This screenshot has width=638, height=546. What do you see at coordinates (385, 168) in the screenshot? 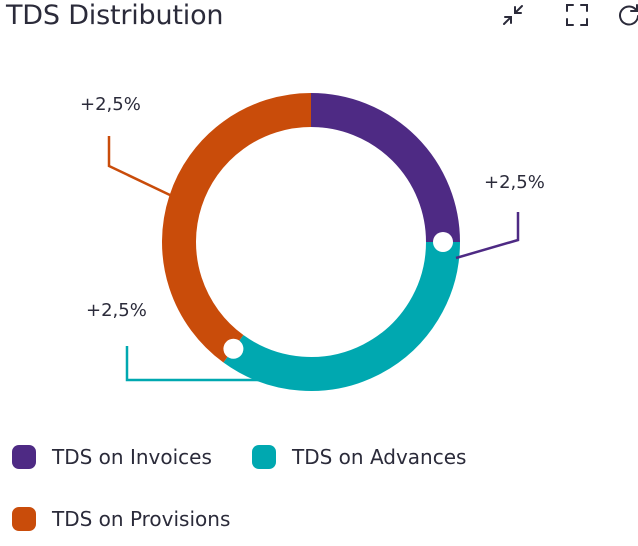
I see `slice-invoices` at bounding box center [385, 168].